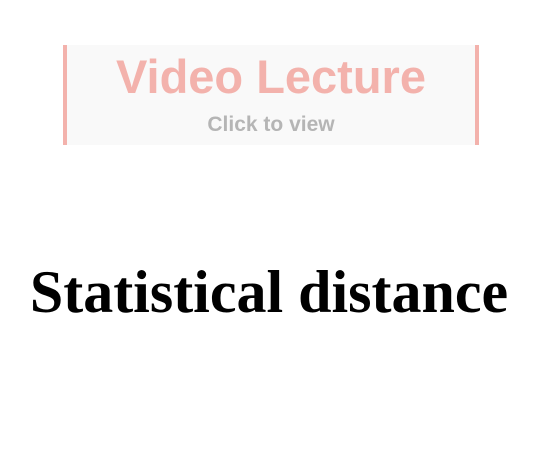  I want to click on video-lecture-title: Video Lecture, so click(271, 76).